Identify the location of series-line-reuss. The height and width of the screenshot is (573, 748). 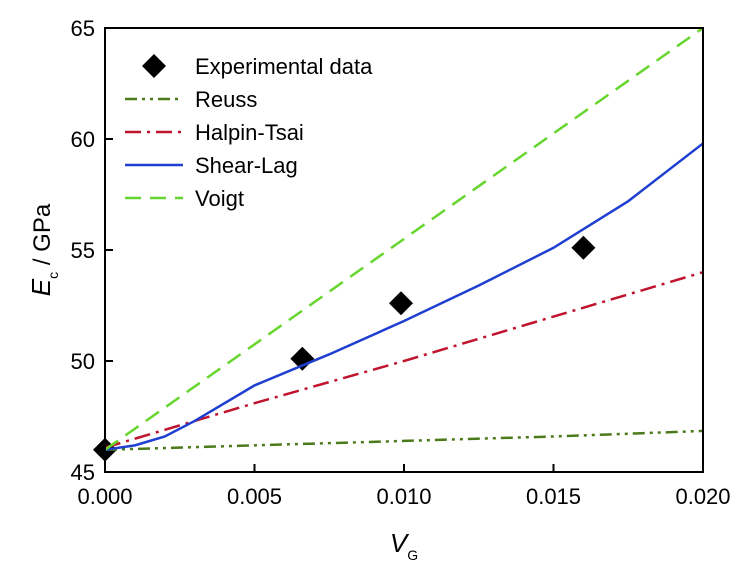
(404, 440).